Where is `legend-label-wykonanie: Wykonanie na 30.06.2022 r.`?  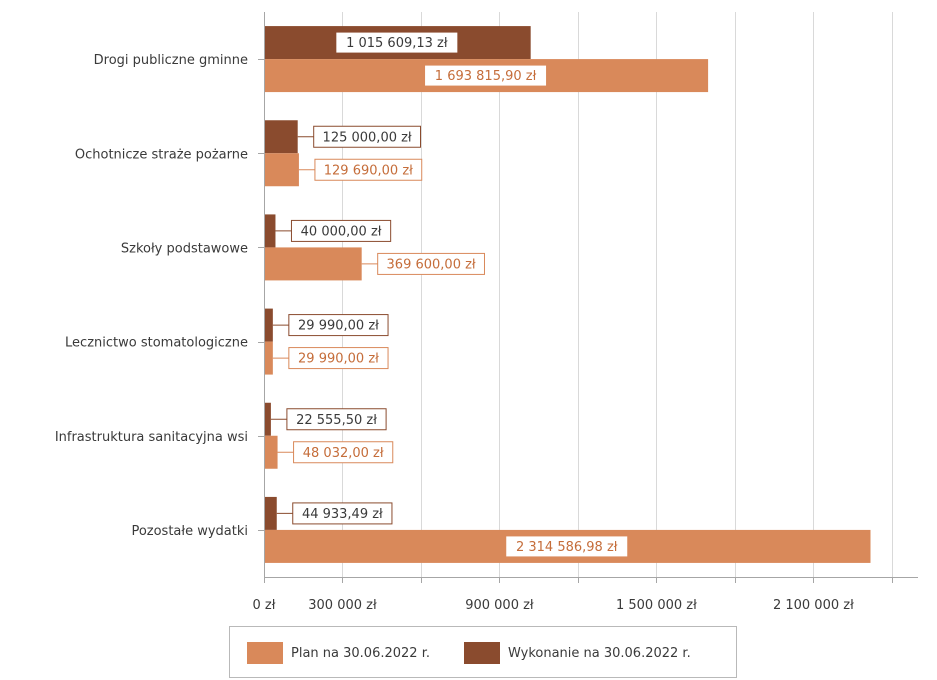 legend-label-wykonanie: Wykonanie na 30.06.2022 r. is located at coordinates (599, 653).